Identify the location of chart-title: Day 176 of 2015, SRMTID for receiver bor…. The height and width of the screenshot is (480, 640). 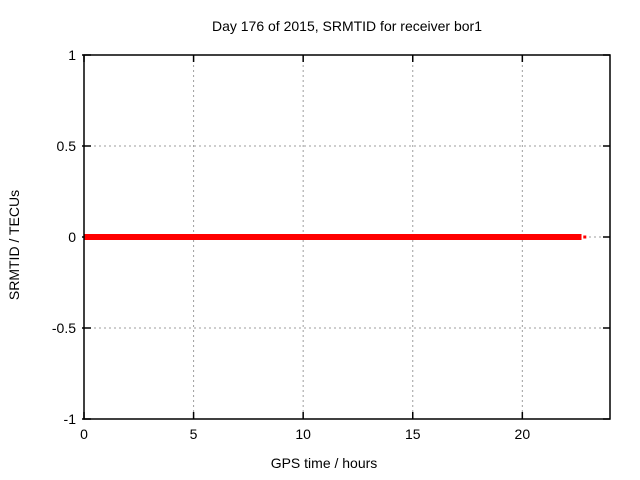
(346, 26).